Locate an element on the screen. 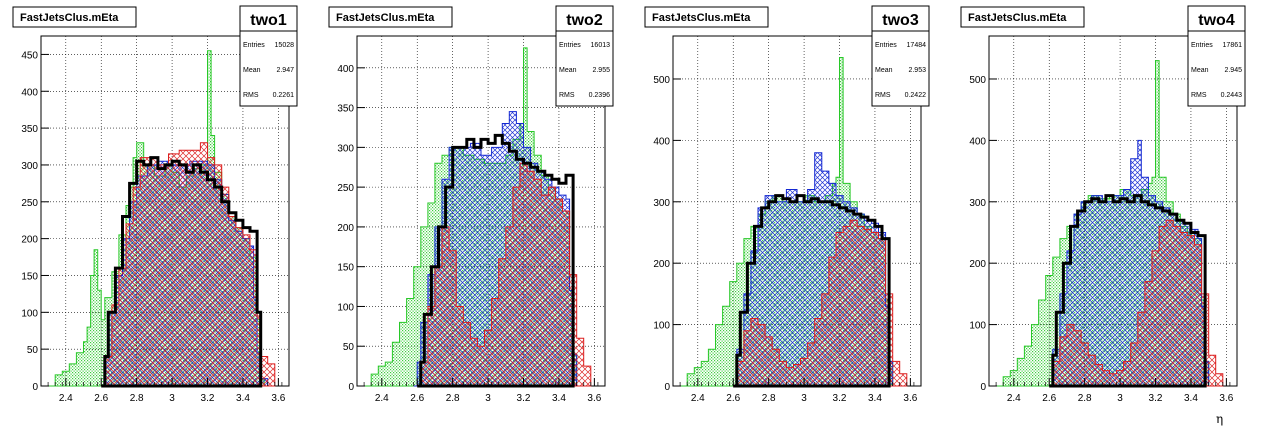 The height and width of the screenshot is (433, 1266). stats-box: two4 Entries 17861 Mean 2.945 RMS 0.2443 is located at coordinates (1216, 56).